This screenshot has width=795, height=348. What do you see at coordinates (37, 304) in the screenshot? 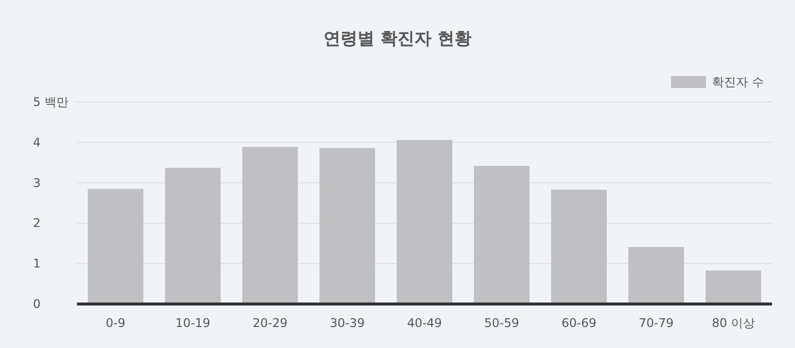
I see `y-tick-label: 0` at bounding box center [37, 304].